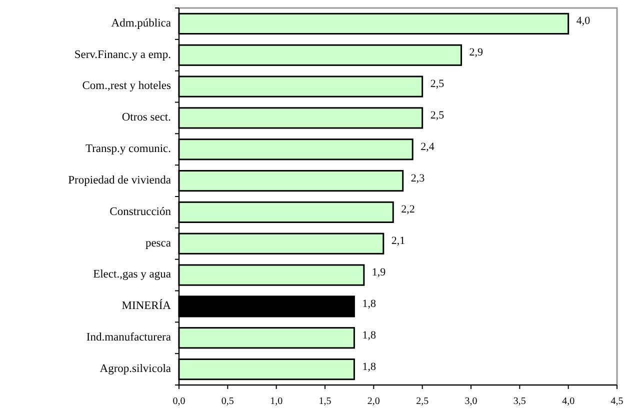 This screenshot has height=413, width=629. What do you see at coordinates (379, 272) in the screenshot?
I see `data-label: 1,9` at bounding box center [379, 272].